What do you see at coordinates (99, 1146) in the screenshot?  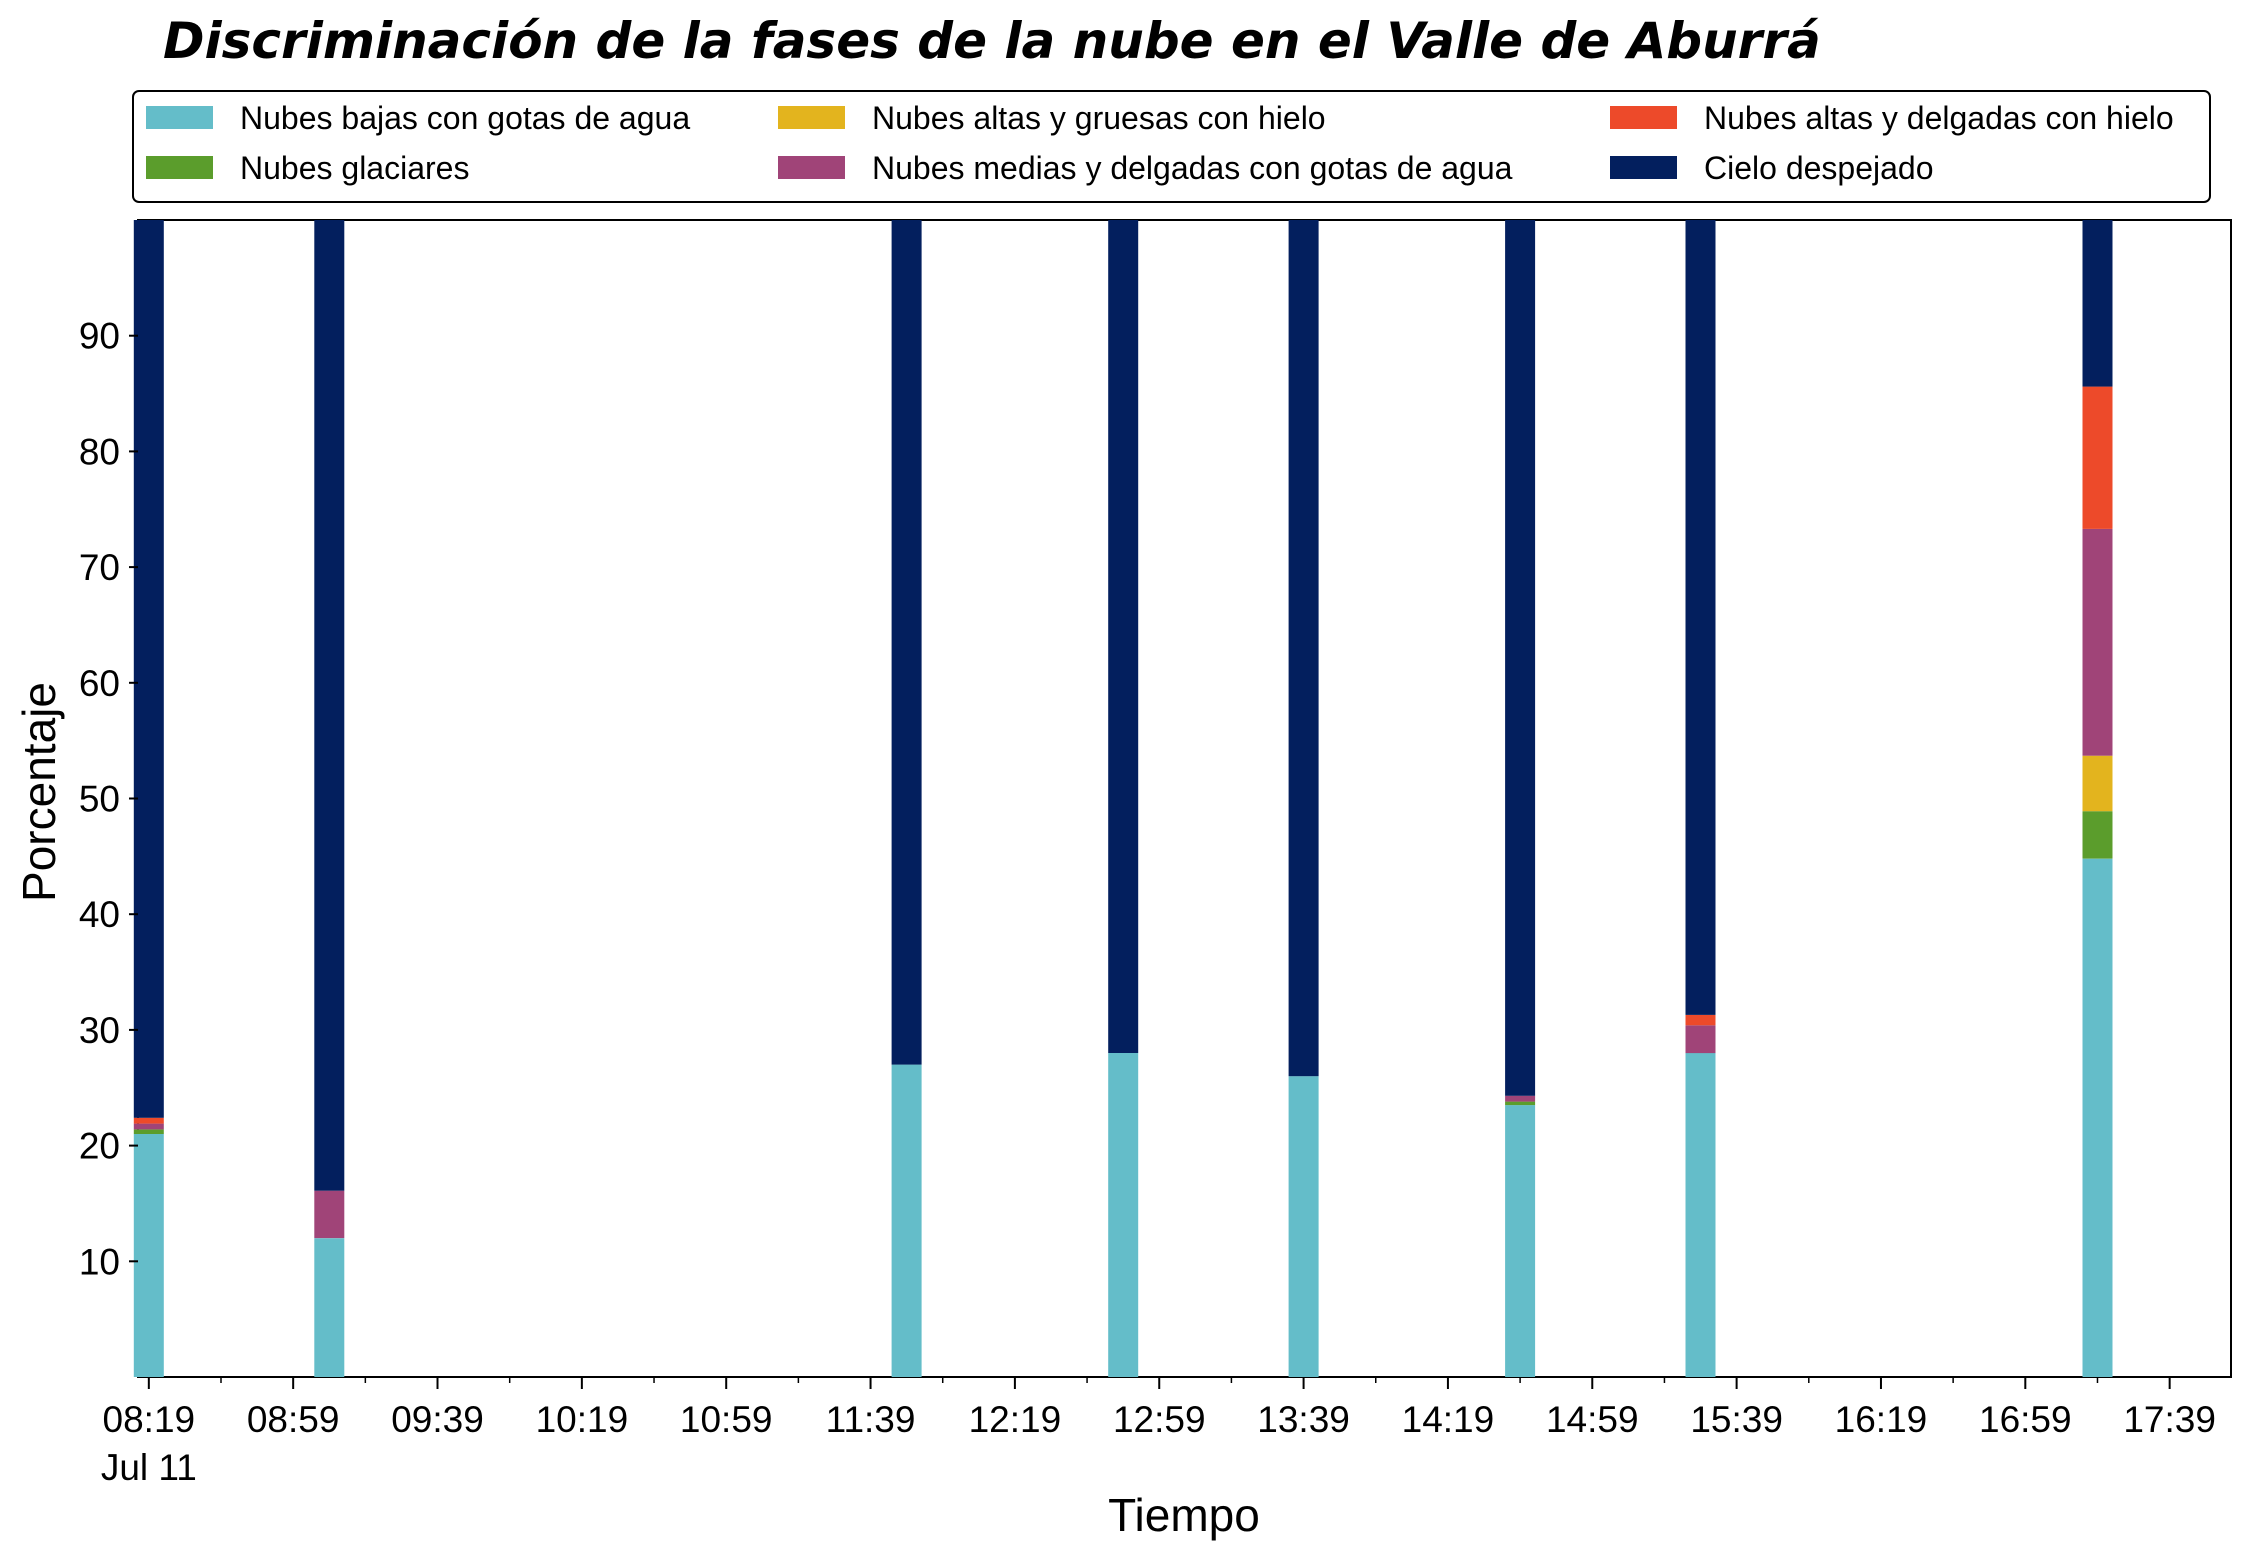 I see `y-tick-label: 20` at bounding box center [99, 1146].